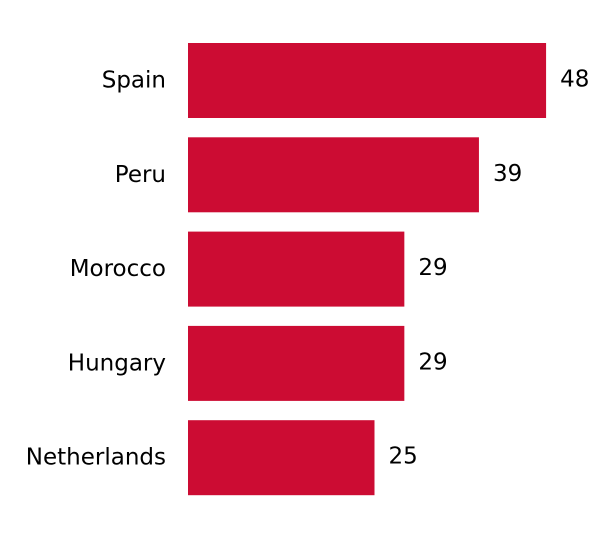 This screenshot has width=612, height=539. Describe the element at coordinates (403, 457) in the screenshot. I see `value-label: 25` at that location.